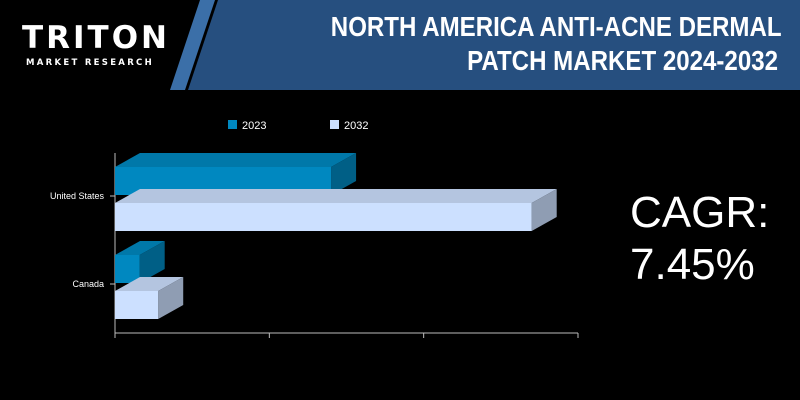  I want to click on category-label: United States, so click(77, 196).